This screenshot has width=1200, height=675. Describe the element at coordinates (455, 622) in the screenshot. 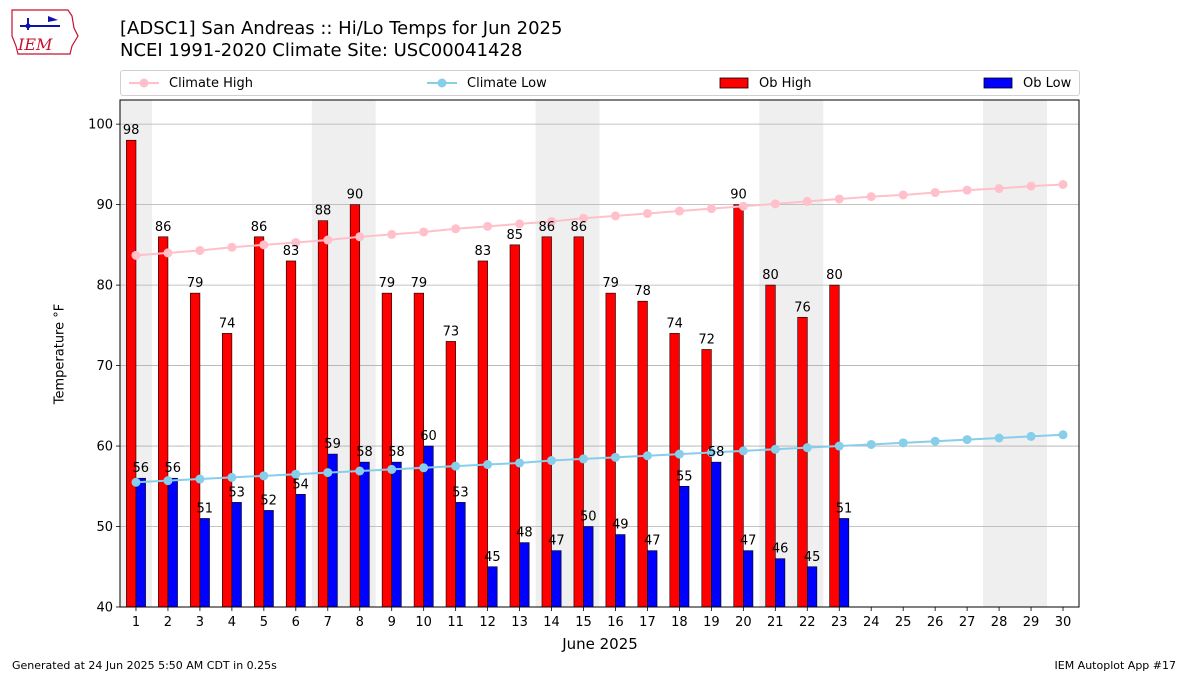

I see `x-tick-label: 11` at that location.